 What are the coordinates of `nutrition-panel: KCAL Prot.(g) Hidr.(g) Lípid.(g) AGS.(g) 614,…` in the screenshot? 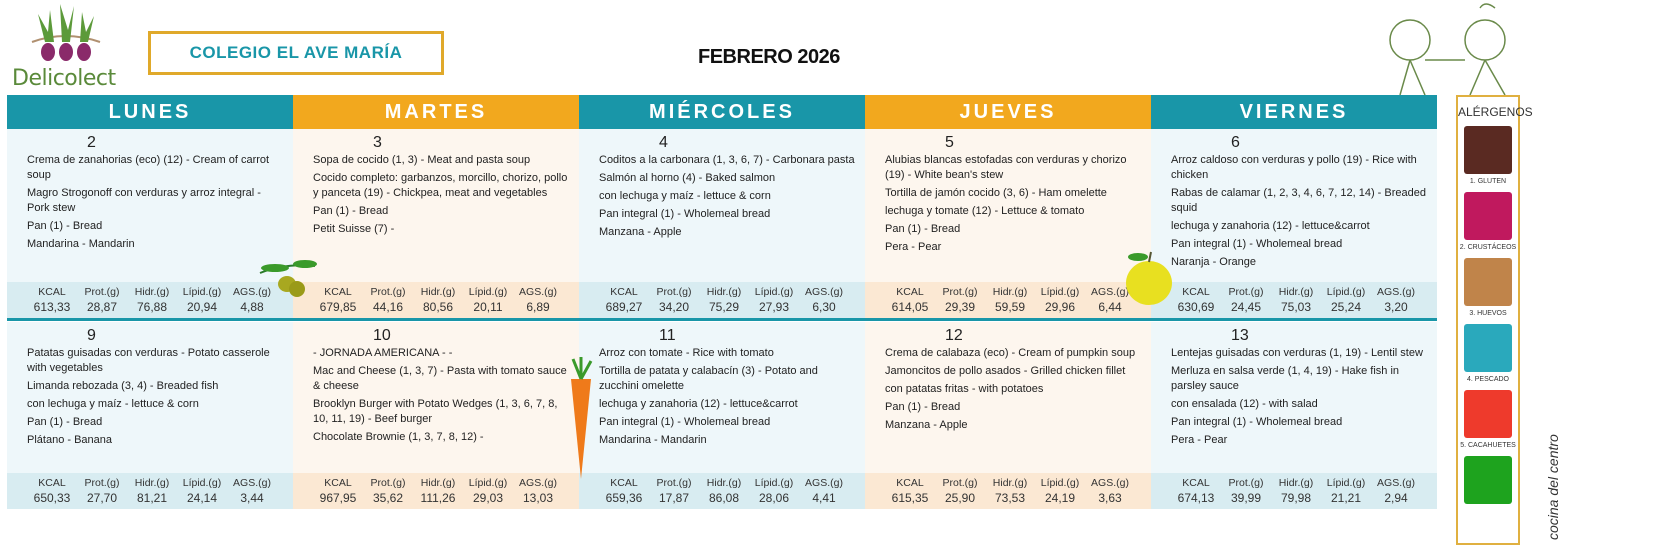 It's located at (1008, 300).